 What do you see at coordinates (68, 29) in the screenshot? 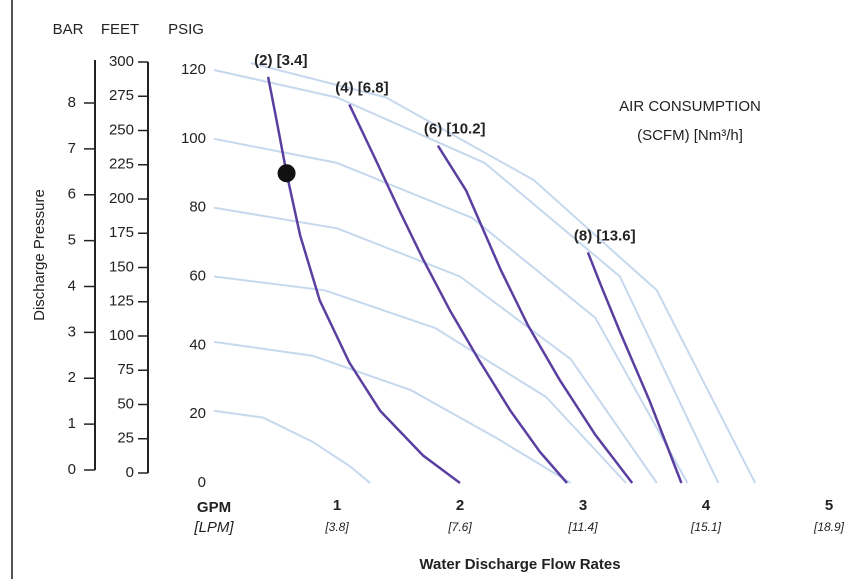
I see `bar-unit: BAR` at bounding box center [68, 29].